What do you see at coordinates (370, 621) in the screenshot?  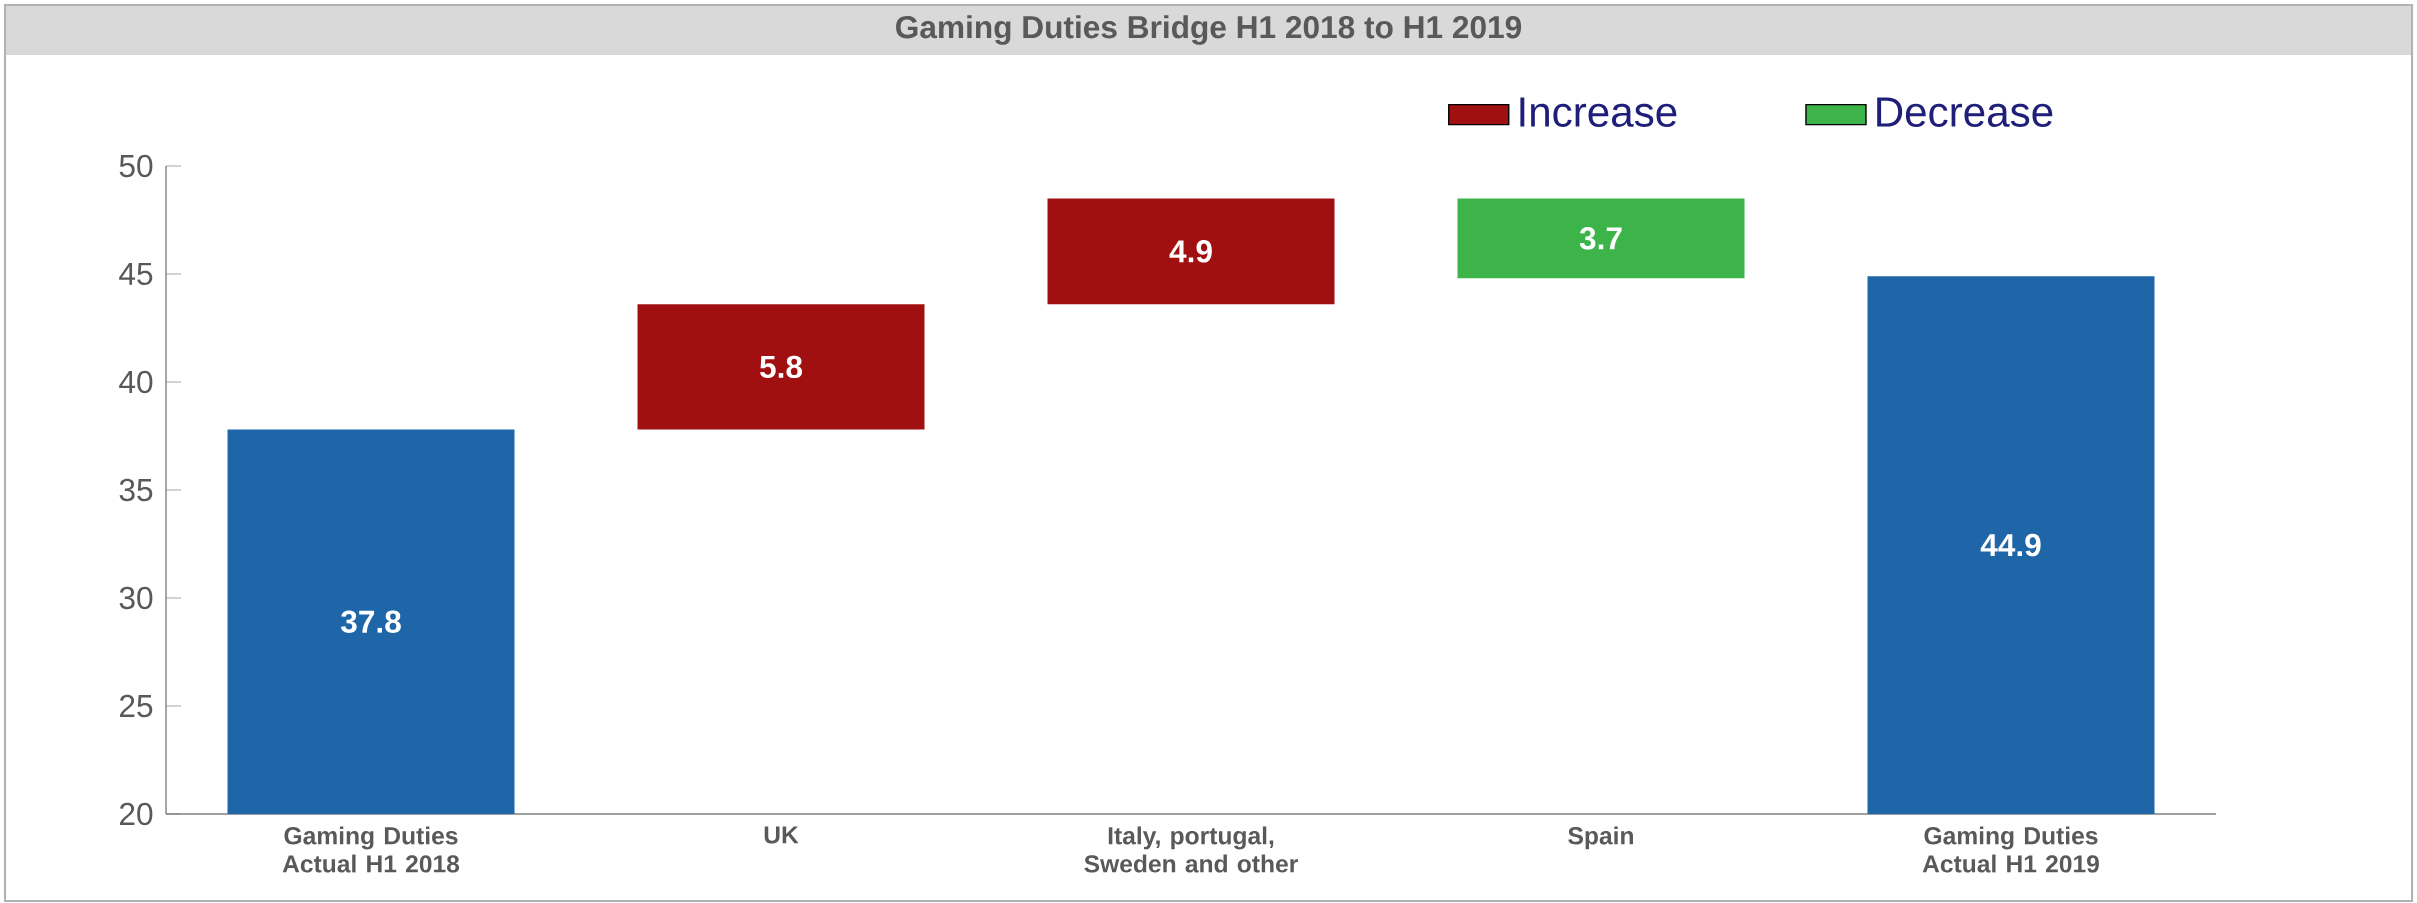 I see `data-label: 37.8` at bounding box center [370, 621].